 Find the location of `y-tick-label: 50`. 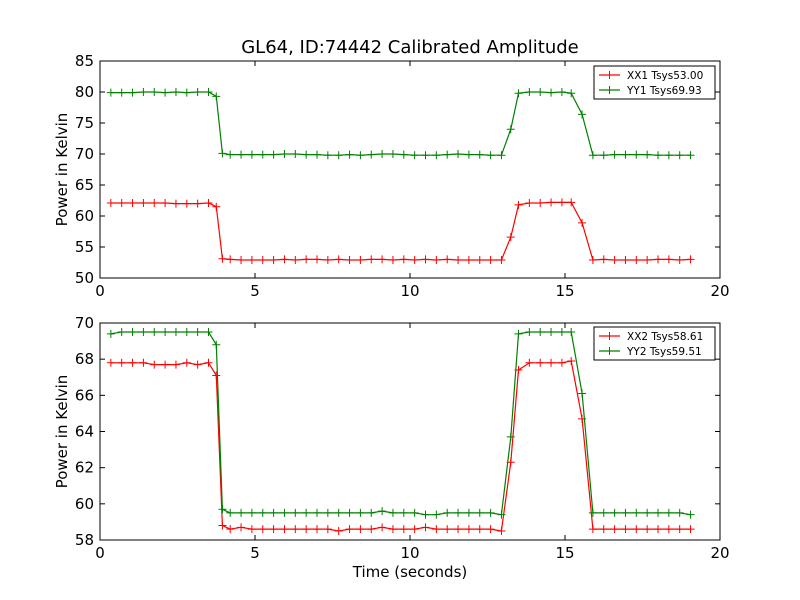

y-tick-label: 50 is located at coordinates (84, 278).